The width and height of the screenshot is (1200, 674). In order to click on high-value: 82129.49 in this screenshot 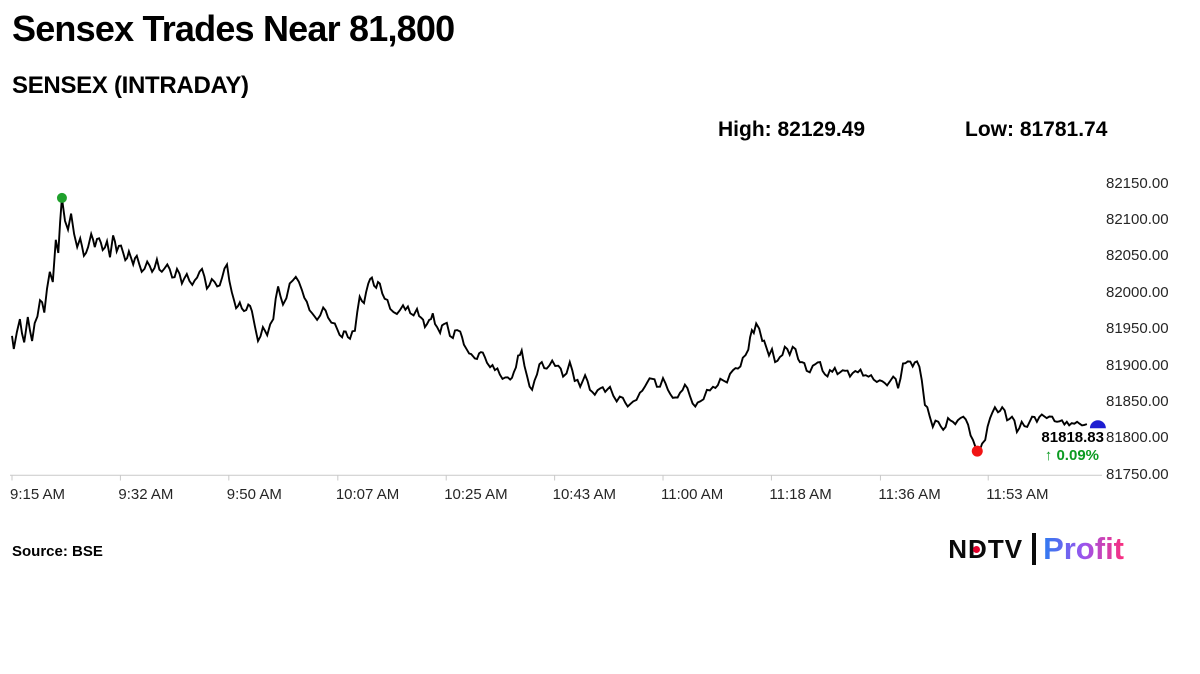, I will do `click(821, 129)`.